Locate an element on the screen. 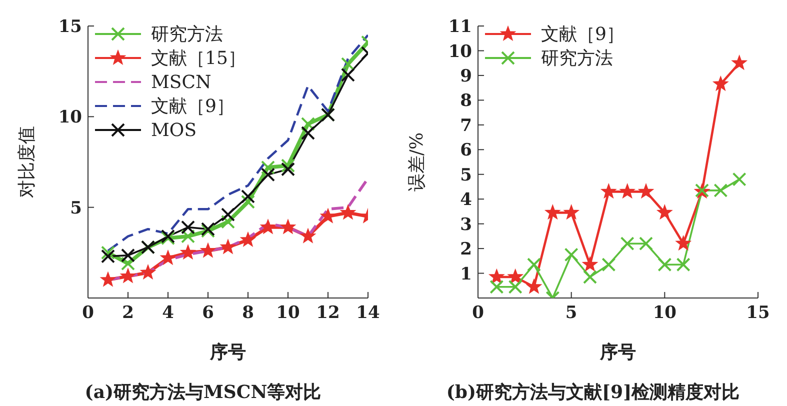  y-axis-title: 对比度值 is located at coordinates (27, 162).